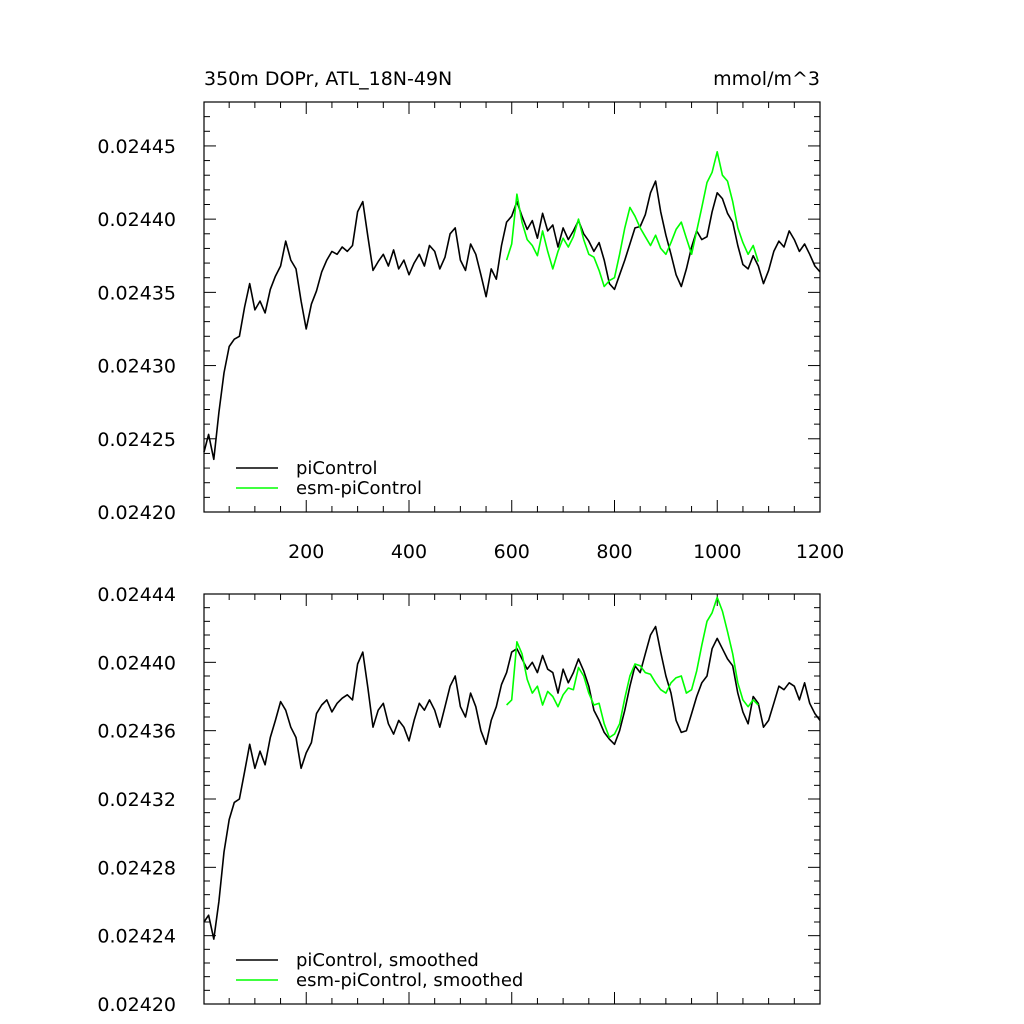 This screenshot has height=1024, width=1024. What do you see at coordinates (136, 367) in the screenshot?
I see `top-y-tick-label: 0.02430` at bounding box center [136, 367].